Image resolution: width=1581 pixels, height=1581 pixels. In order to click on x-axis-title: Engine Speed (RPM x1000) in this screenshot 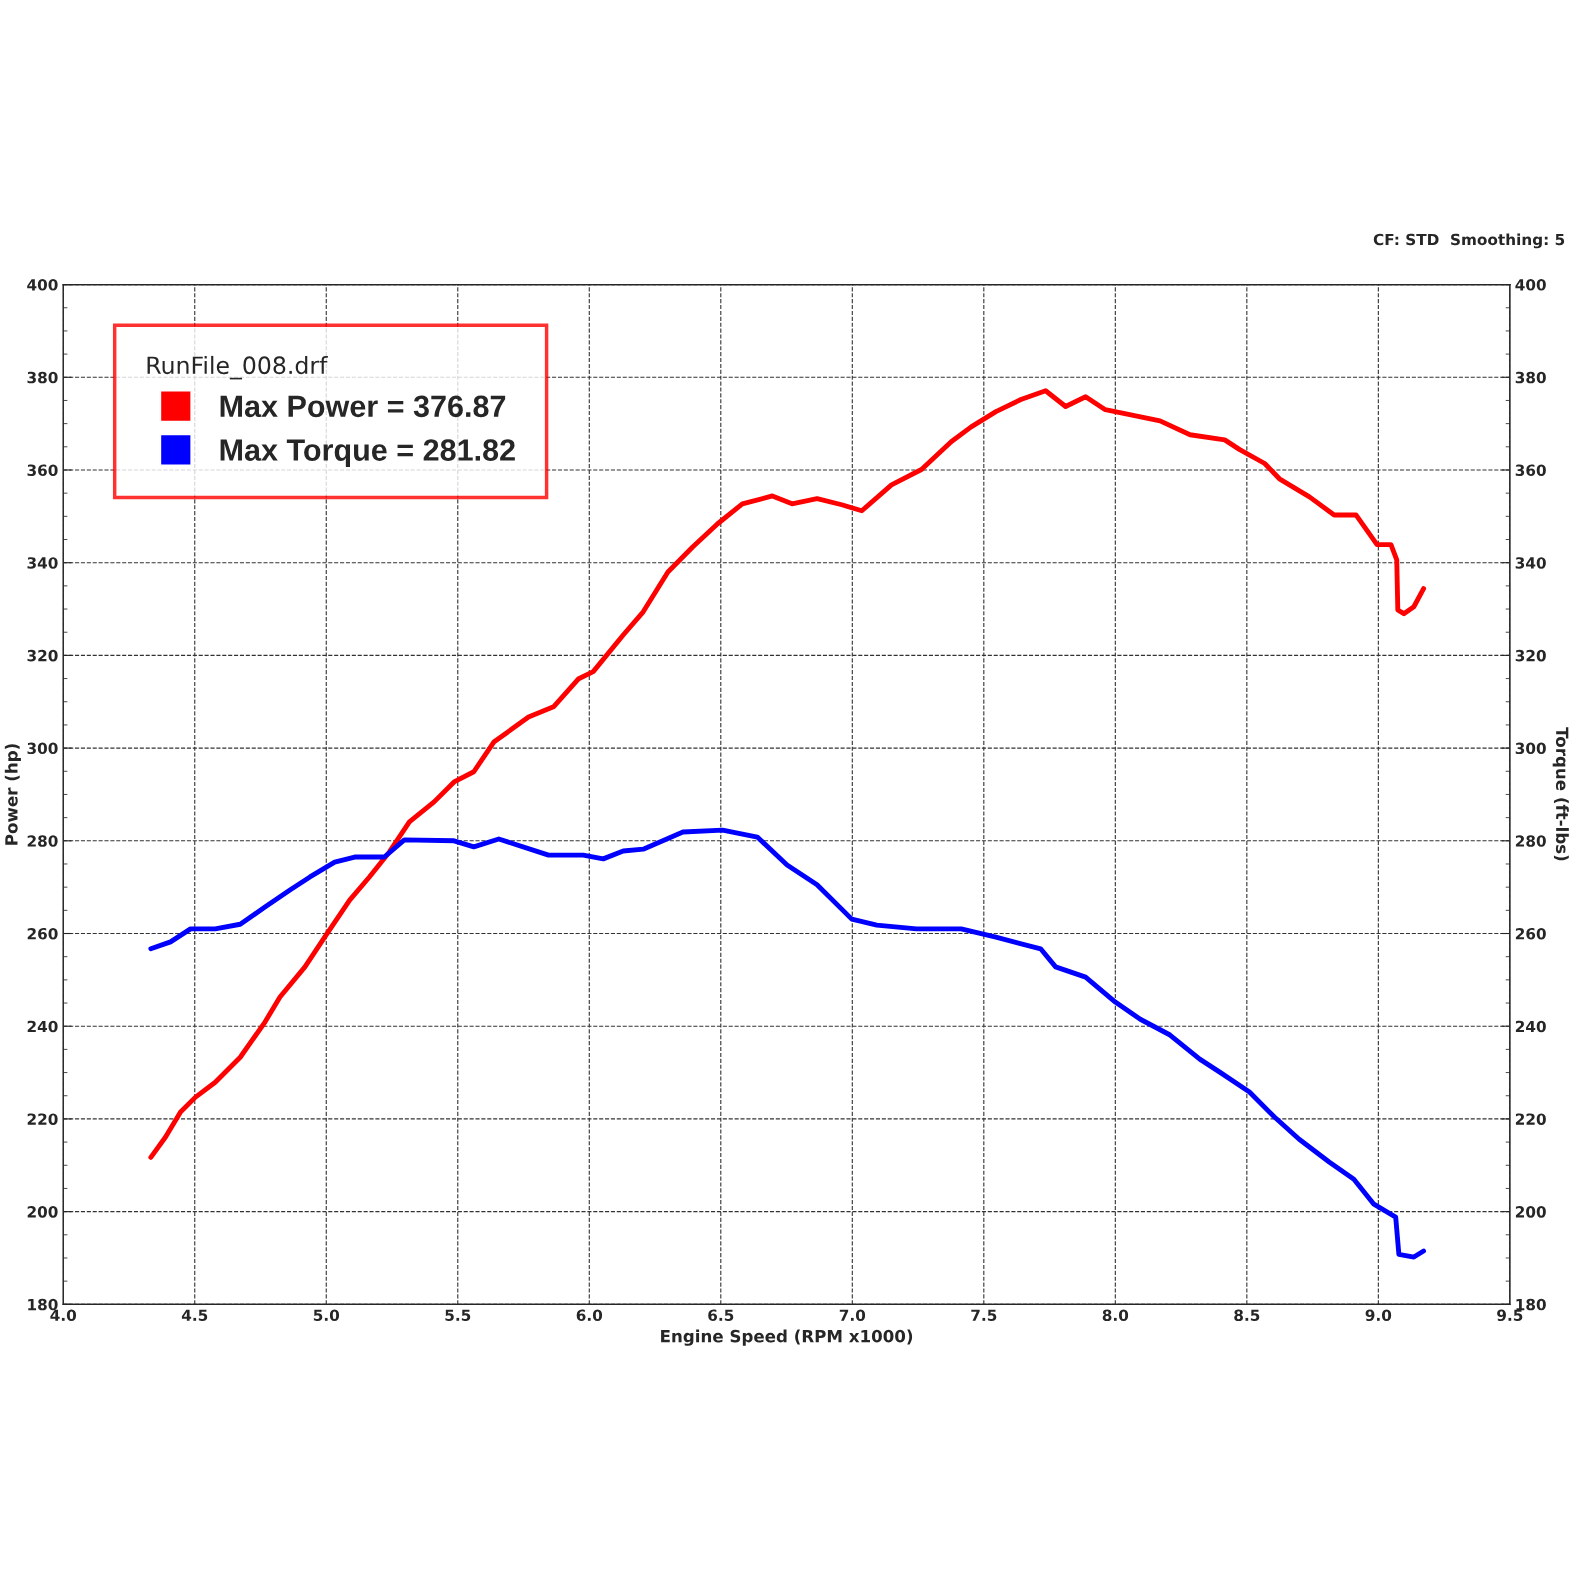, I will do `click(787, 1337)`.